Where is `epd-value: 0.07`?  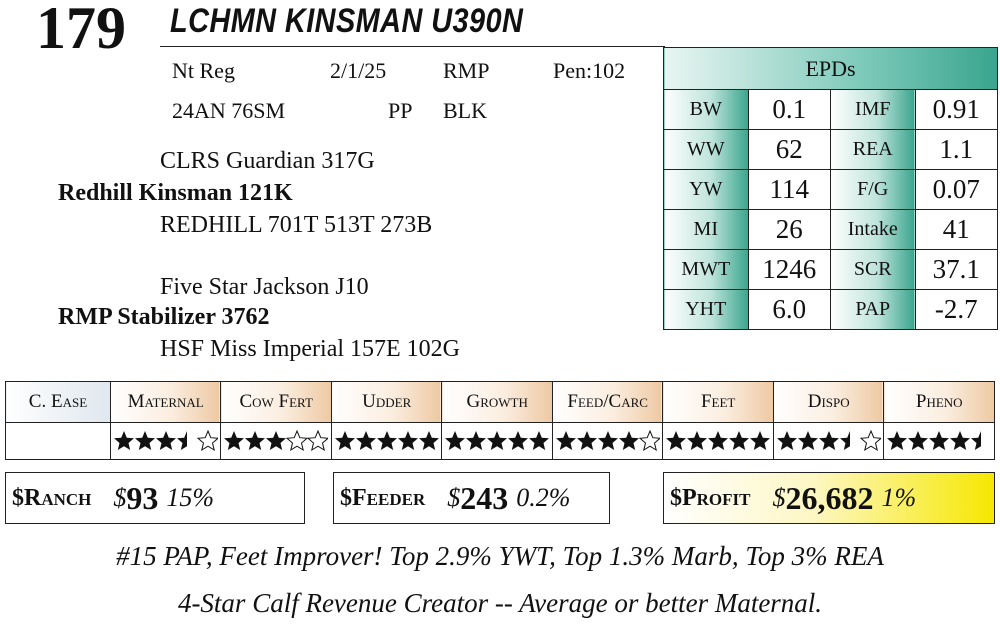
epd-value: 0.07 is located at coordinates (956, 189).